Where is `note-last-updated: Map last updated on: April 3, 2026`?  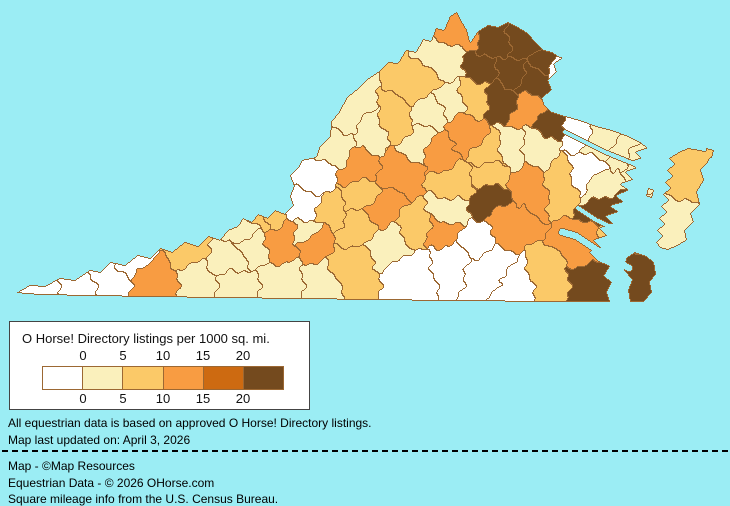 note-last-updated: Map last updated on: April 3, 2026 is located at coordinates (99, 440).